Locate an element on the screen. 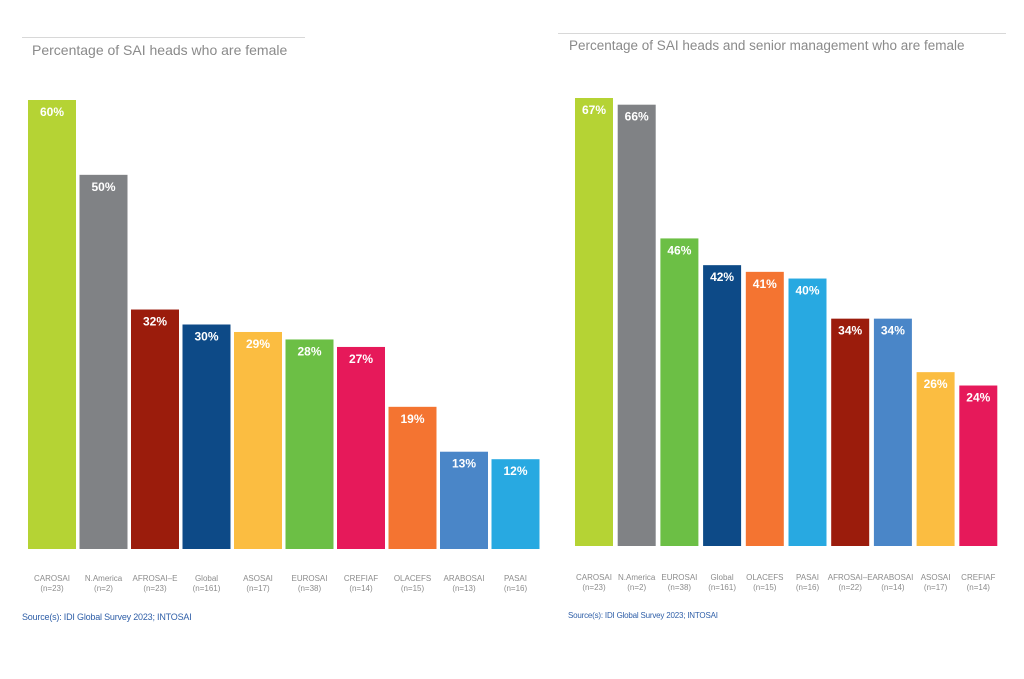  data-label: 19% is located at coordinates (412, 419).